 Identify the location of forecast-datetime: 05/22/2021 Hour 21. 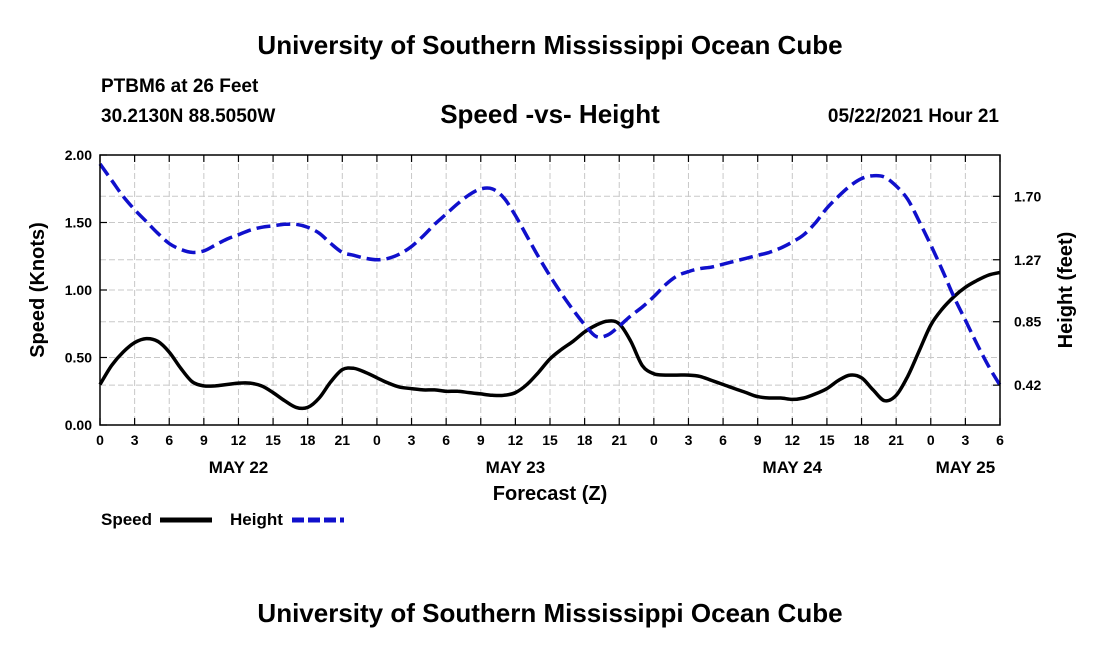
(913, 116).